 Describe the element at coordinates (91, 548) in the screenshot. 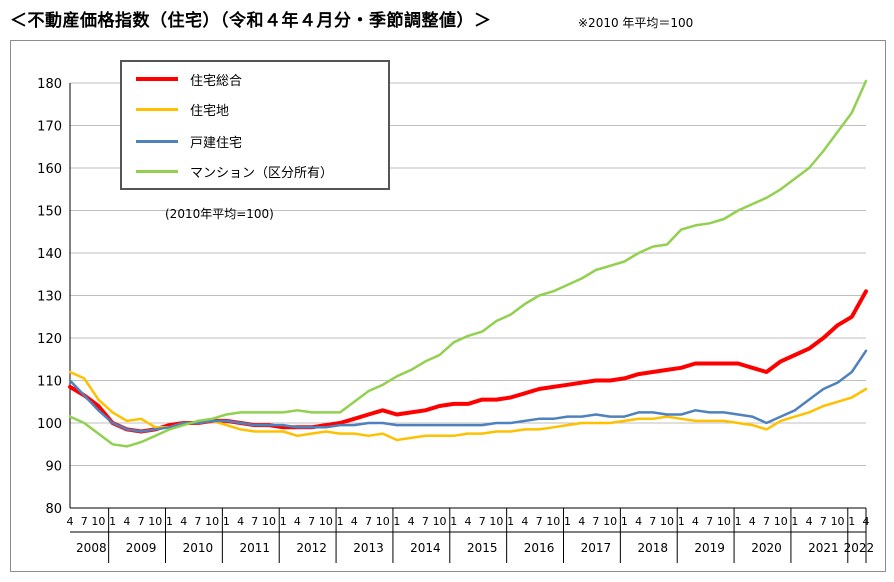

I see `year-label: 2008` at that location.